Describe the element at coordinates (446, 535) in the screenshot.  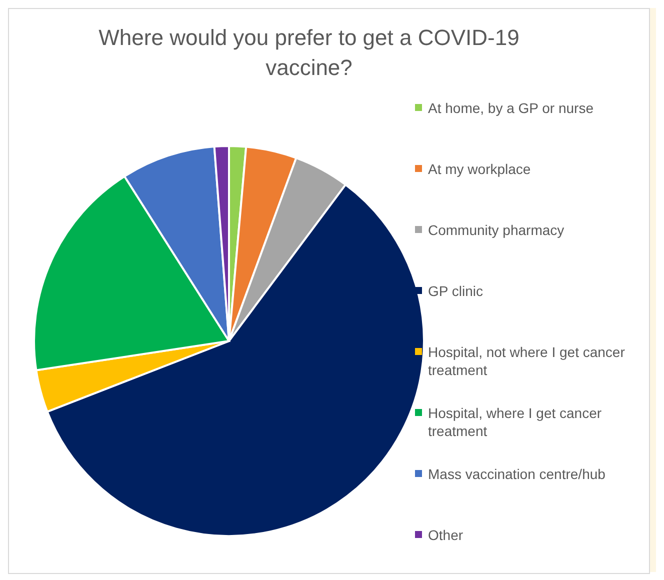
I see `legend-label: Other` at that location.